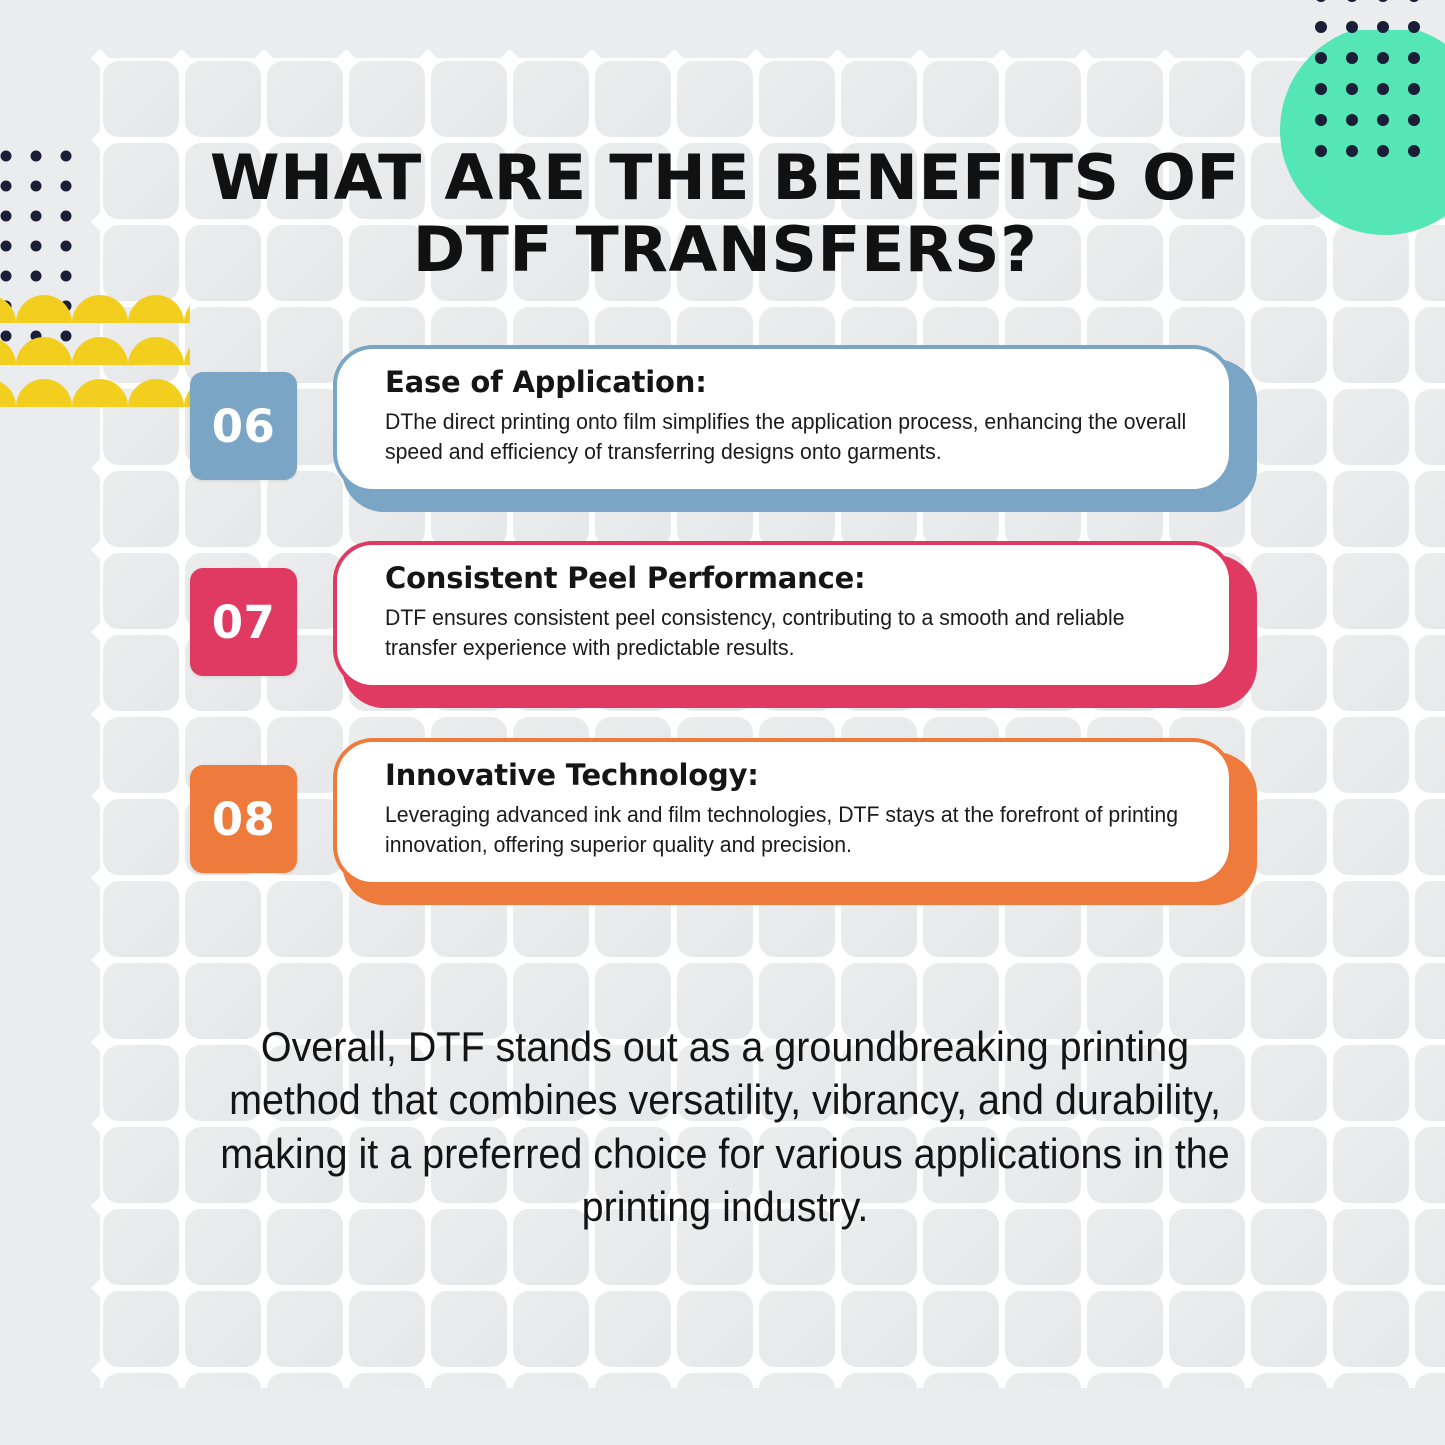 Image resolution: width=1445 pixels, height=1445 pixels. I want to click on benefit-title: Consistent Peel Performance:, so click(625, 578).